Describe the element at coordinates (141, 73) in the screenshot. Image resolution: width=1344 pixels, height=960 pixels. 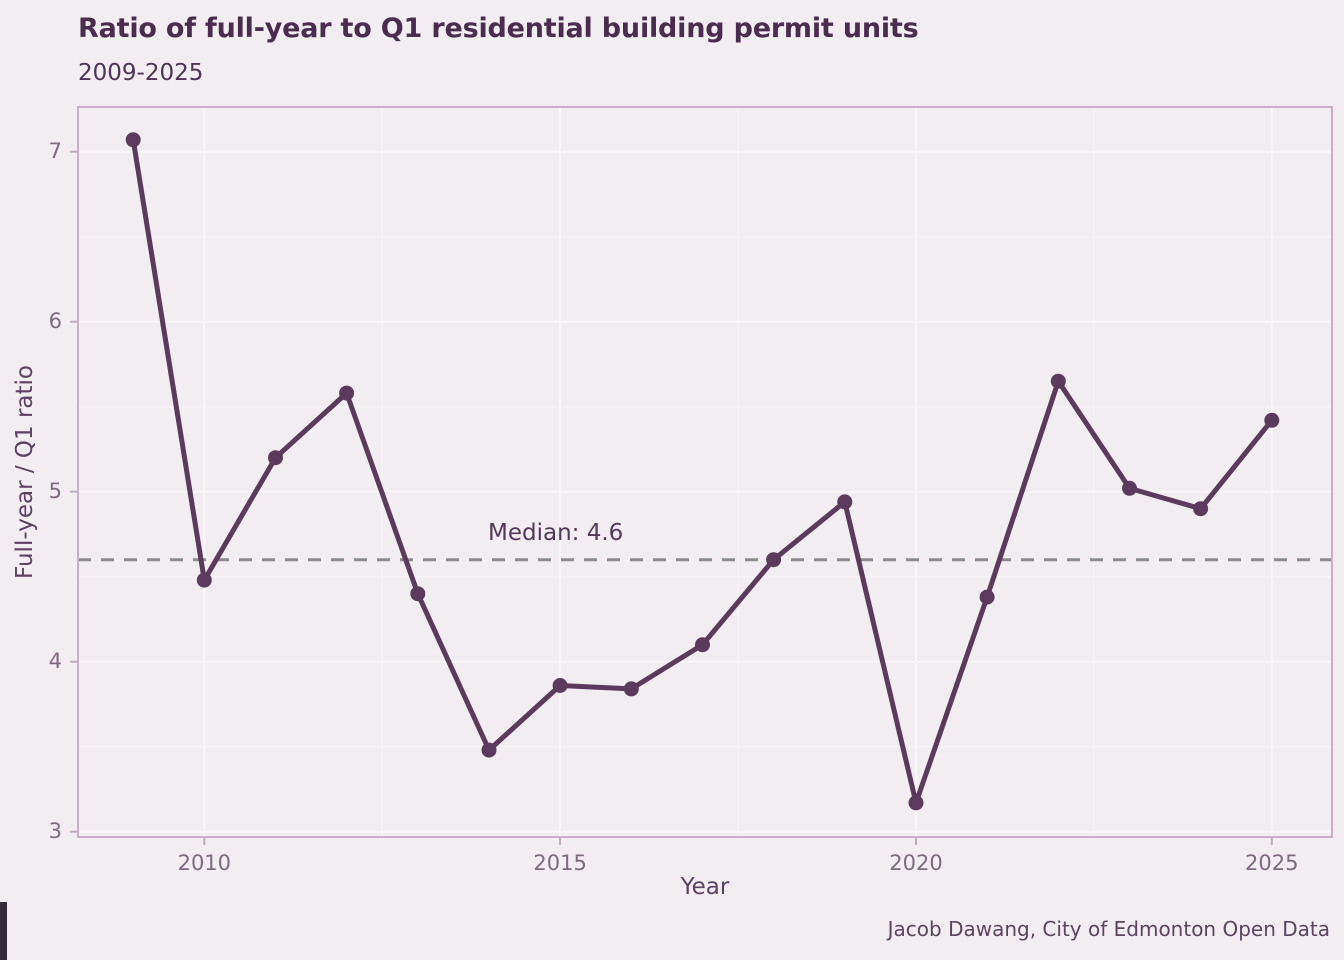
I see `chart-subtitle: 2009-2025` at that location.